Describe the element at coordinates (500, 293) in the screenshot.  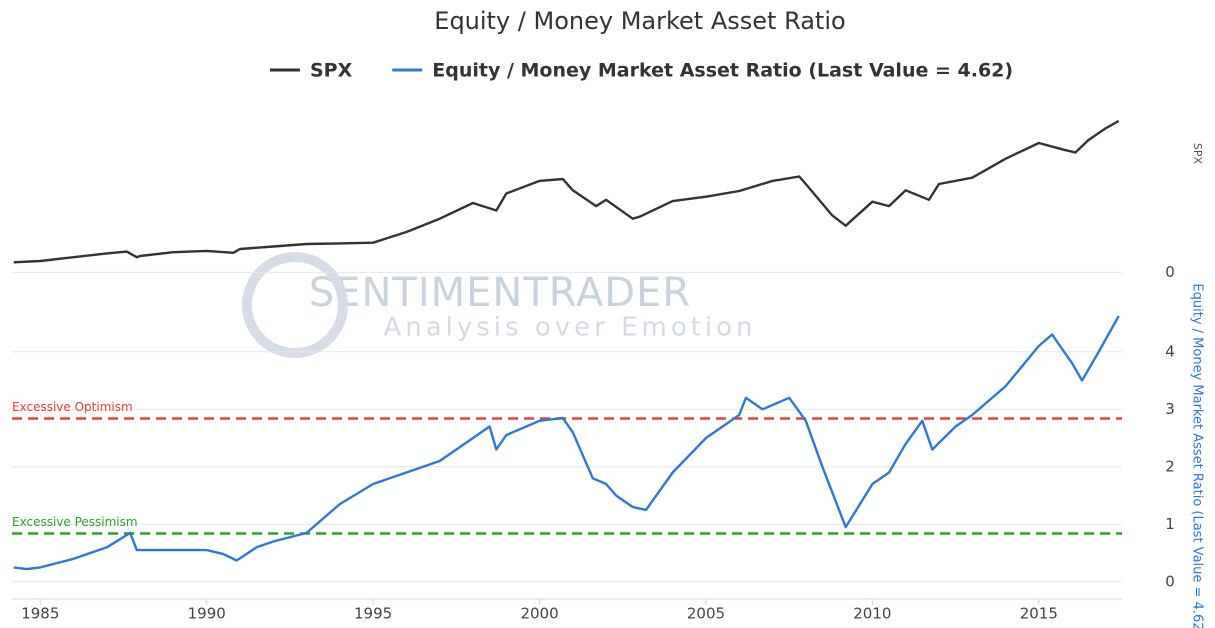
I see `watermark: SENTIMENTRADER` at that location.